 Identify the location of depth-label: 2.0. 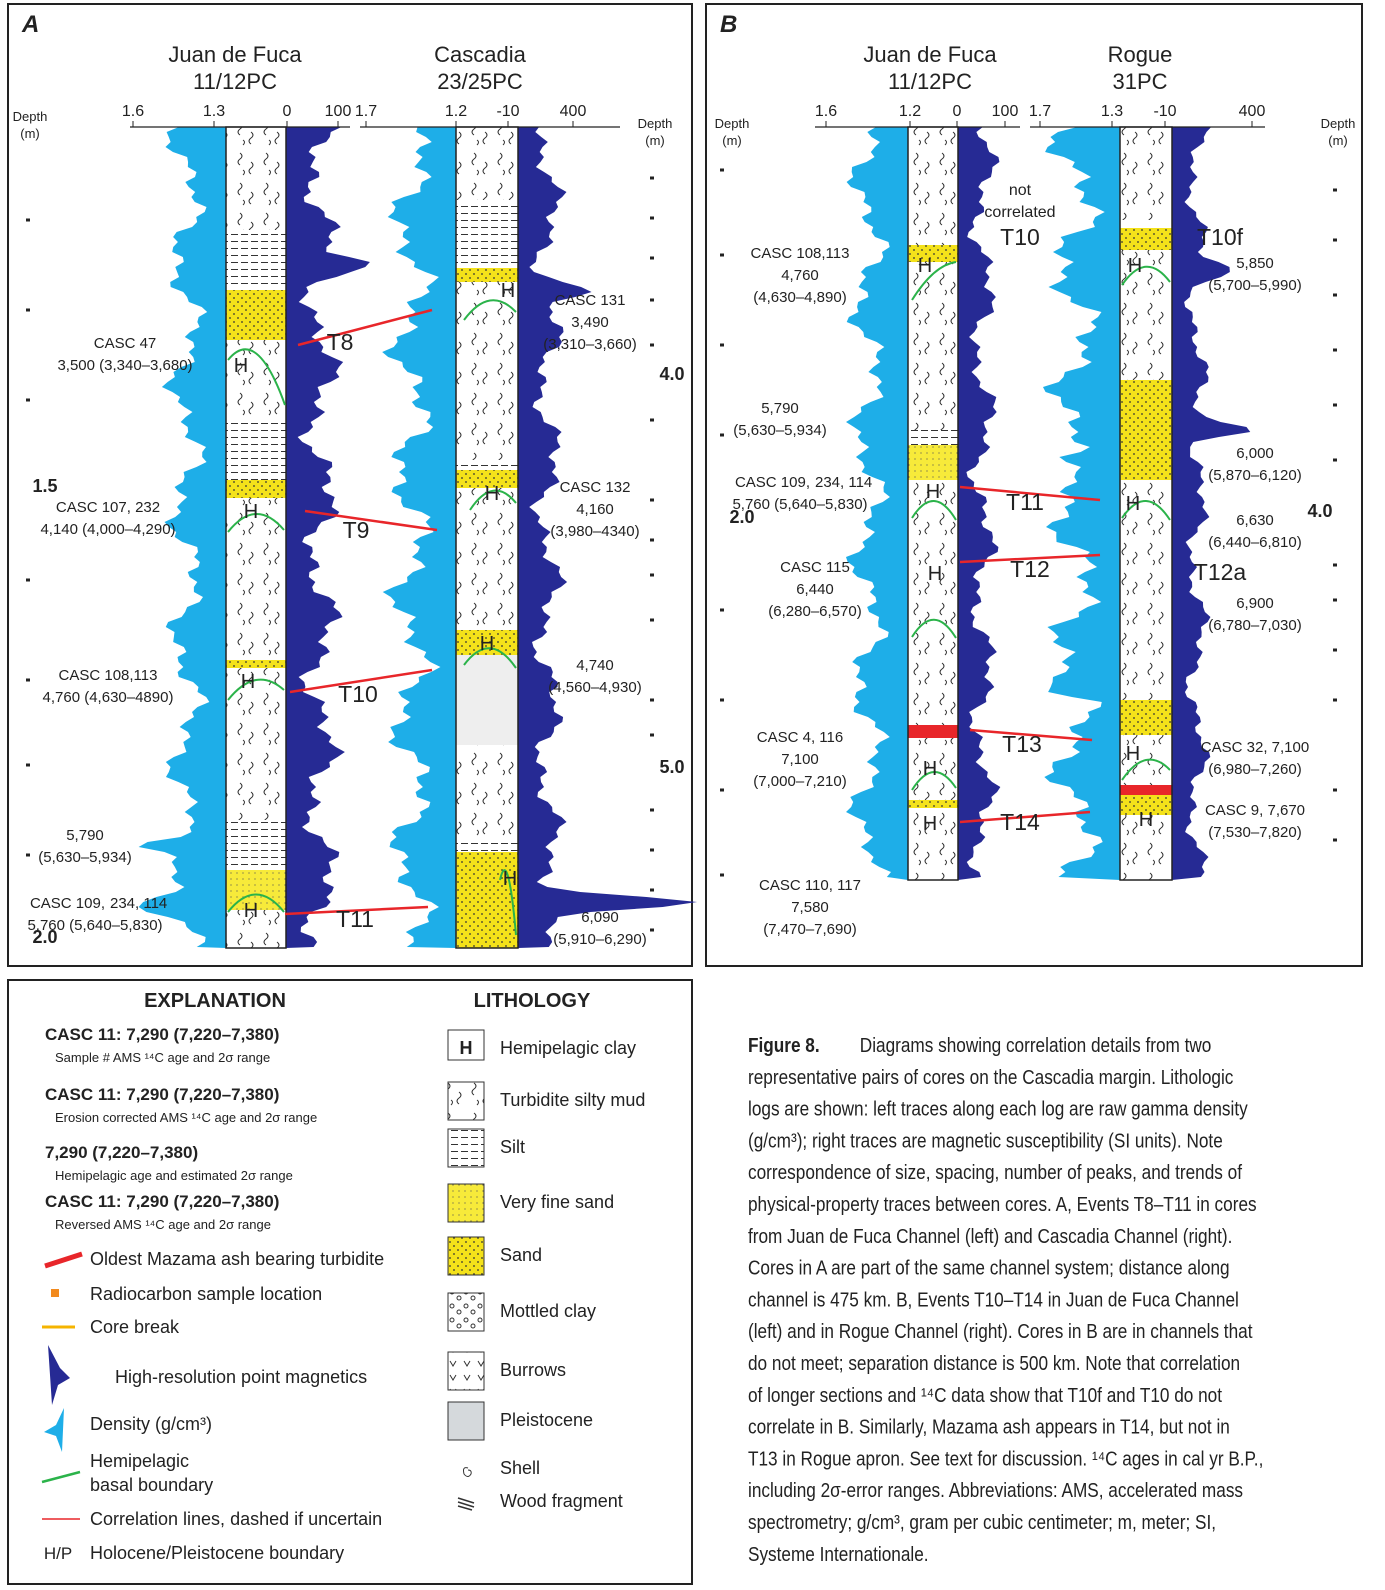
(44, 937).